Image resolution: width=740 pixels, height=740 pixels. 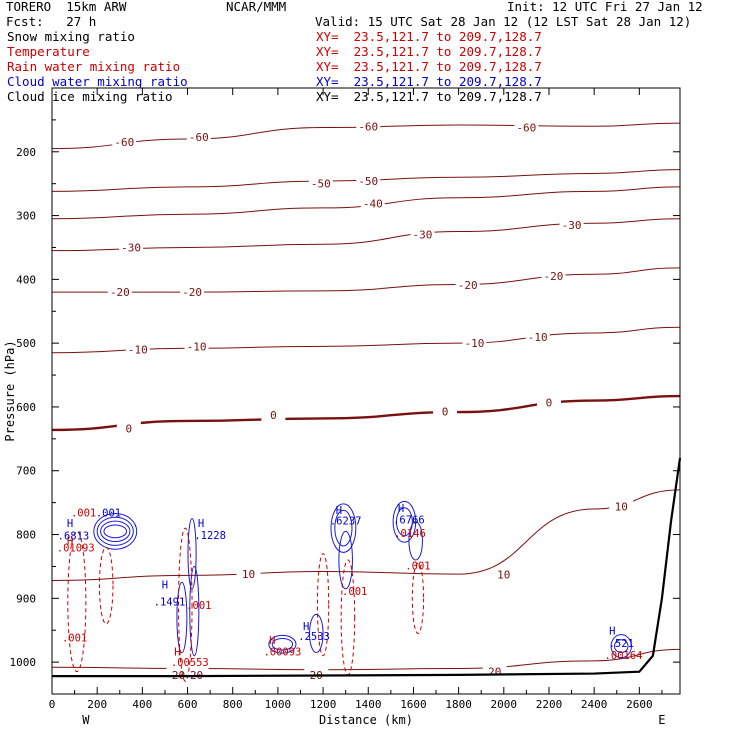 I want to click on x-tick-label: 1200, so click(x=323, y=704).